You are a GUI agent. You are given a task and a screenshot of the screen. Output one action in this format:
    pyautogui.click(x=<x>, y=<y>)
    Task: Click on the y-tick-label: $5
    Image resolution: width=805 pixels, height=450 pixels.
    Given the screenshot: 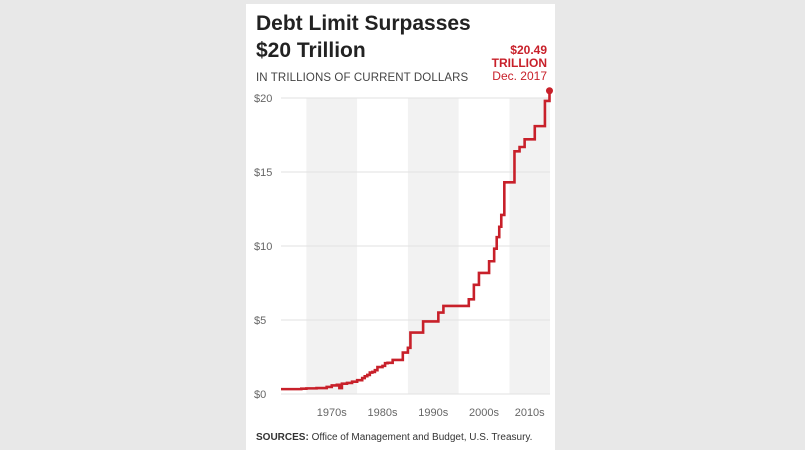 What is the action you would take?
    pyautogui.click(x=260, y=321)
    